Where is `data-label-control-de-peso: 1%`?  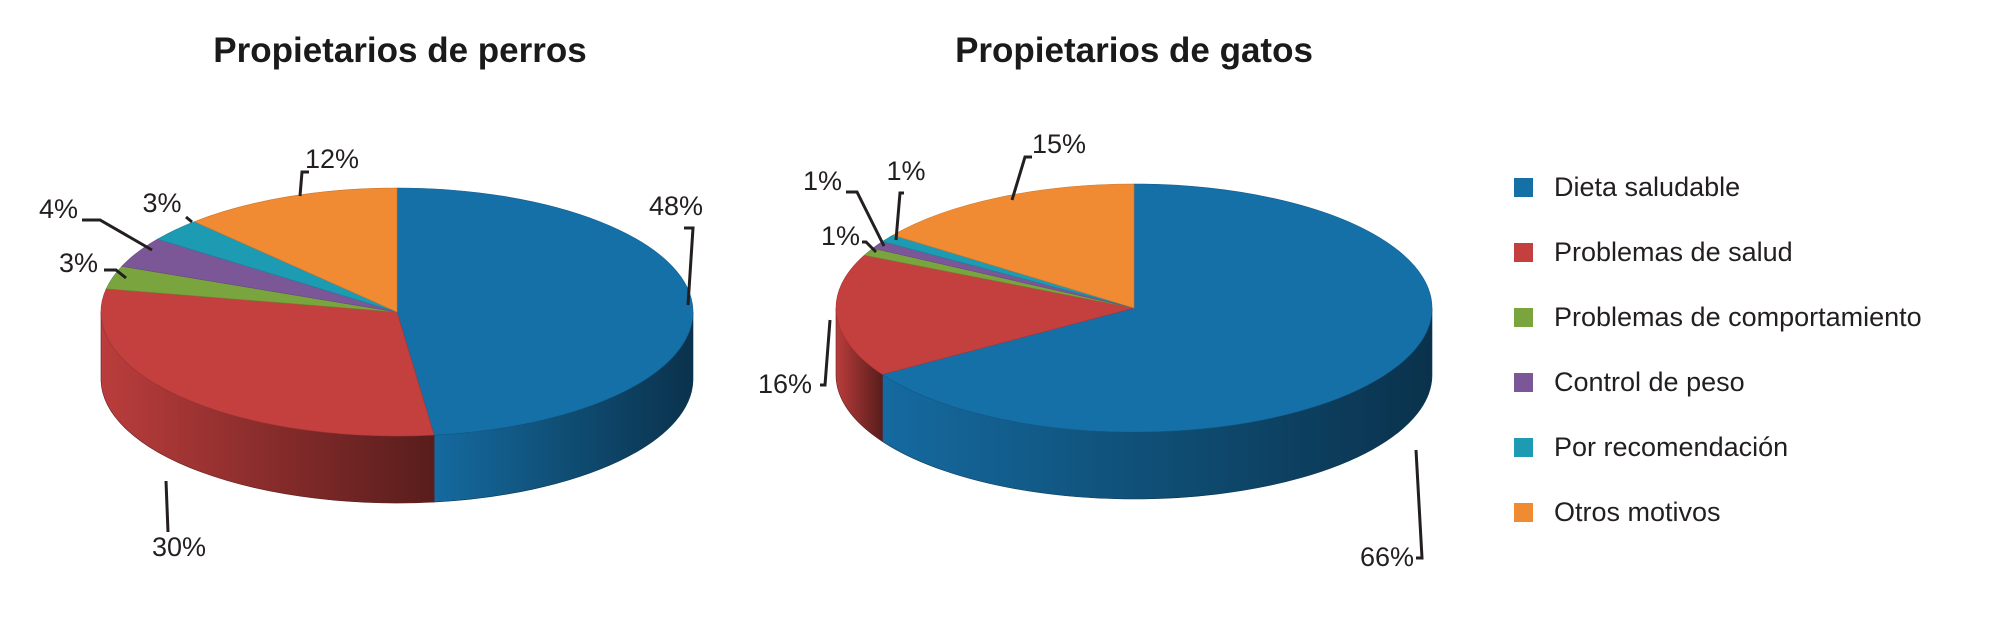 data-label-control-de-peso: 1% is located at coordinates (822, 181).